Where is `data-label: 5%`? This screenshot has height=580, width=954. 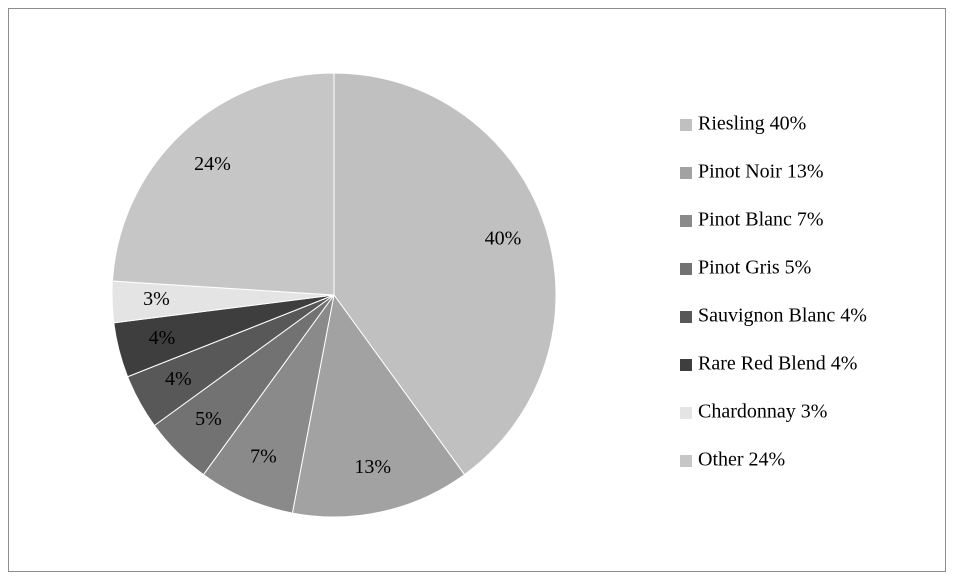
data-label: 5% is located at coordinates (208, 419).